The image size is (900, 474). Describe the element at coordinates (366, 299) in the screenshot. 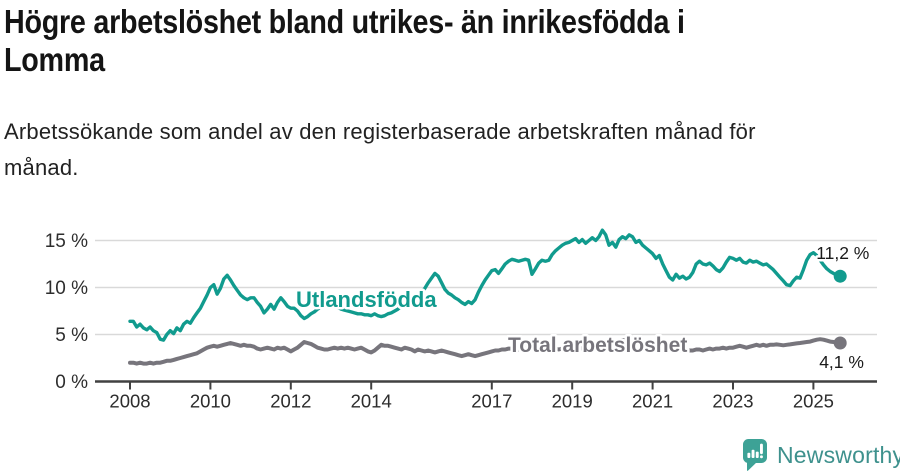

I see `series-label-utlandsf-dda: Utlandsfödda` at that location.